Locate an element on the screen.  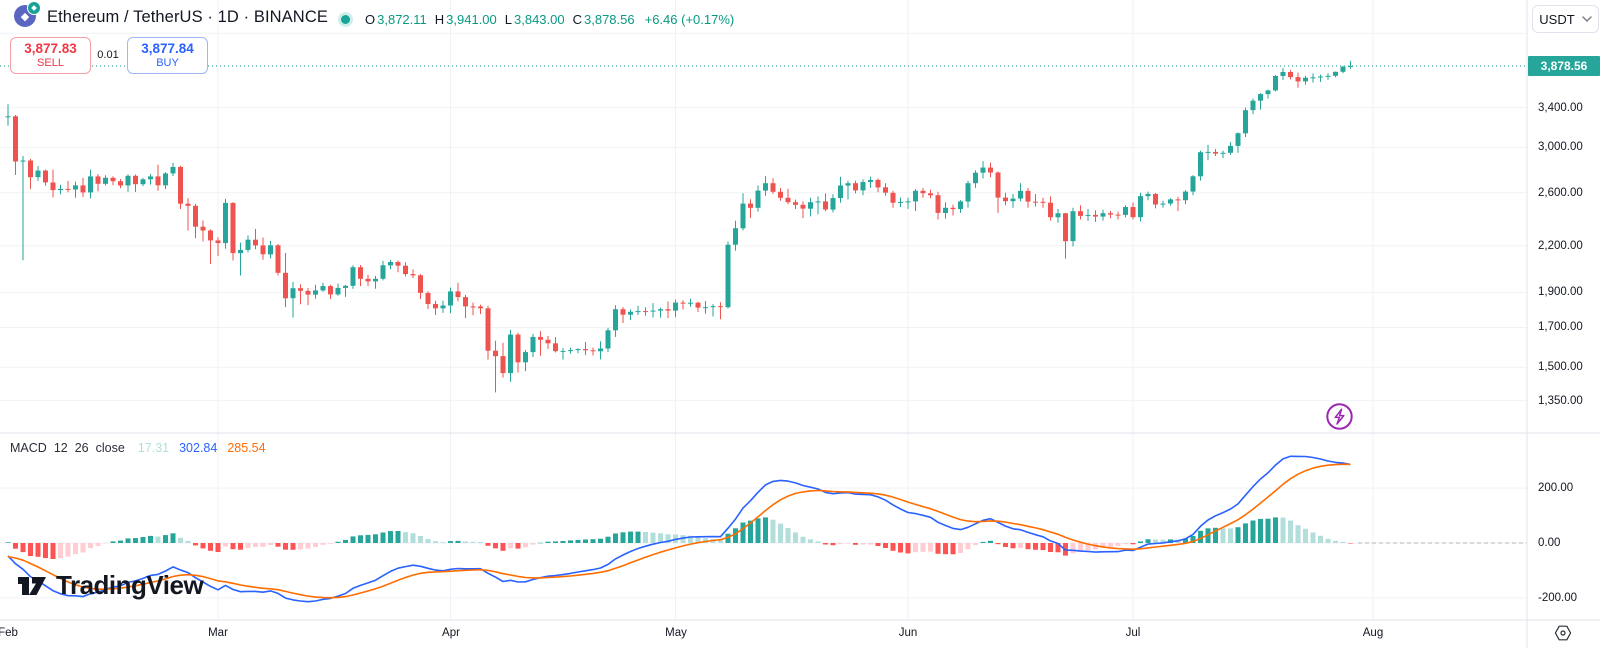
low-label: L is located at coordinates (508, 19).